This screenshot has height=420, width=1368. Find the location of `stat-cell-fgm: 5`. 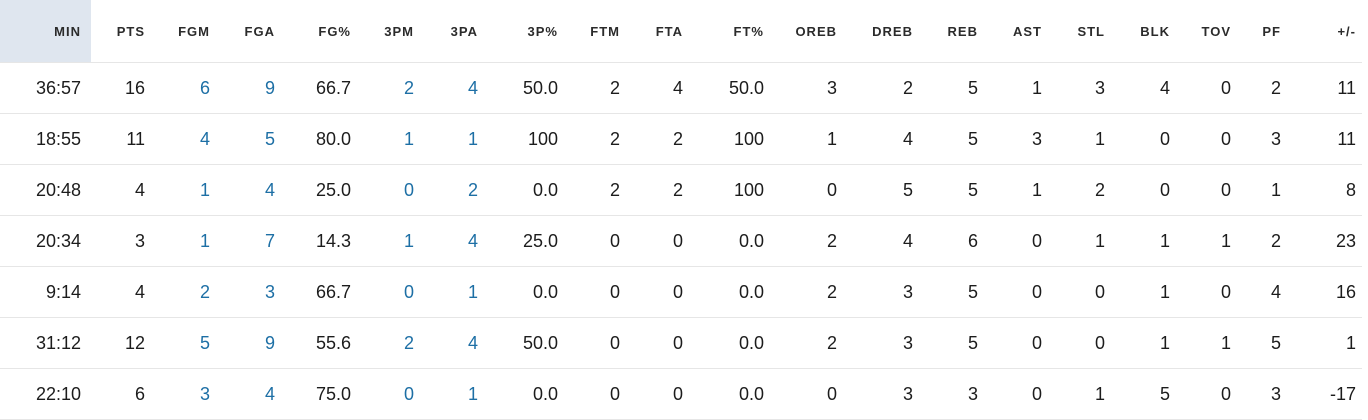

stat-cell-fgm: 5 is located at coordinates (191, 343).